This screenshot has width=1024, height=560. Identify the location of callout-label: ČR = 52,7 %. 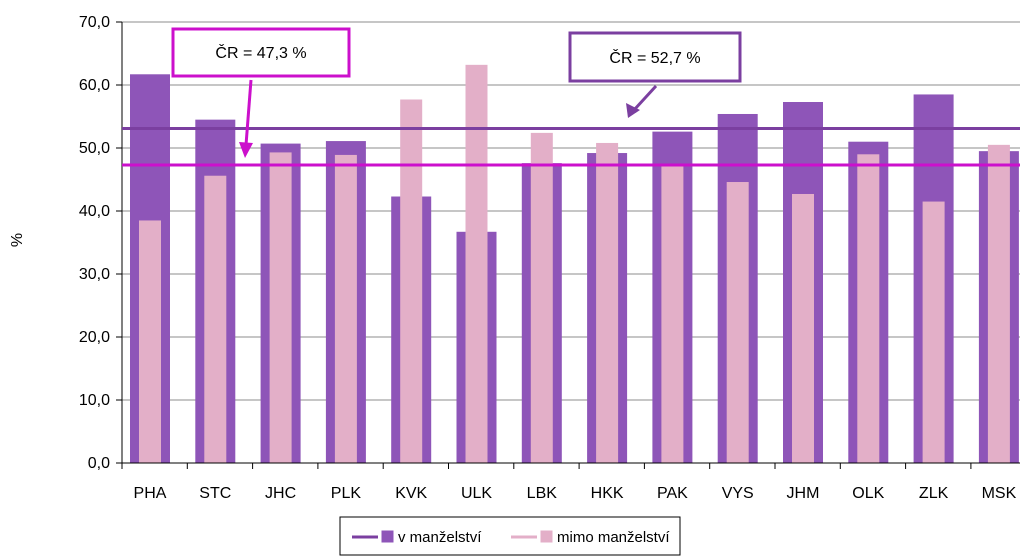
(654, 57).